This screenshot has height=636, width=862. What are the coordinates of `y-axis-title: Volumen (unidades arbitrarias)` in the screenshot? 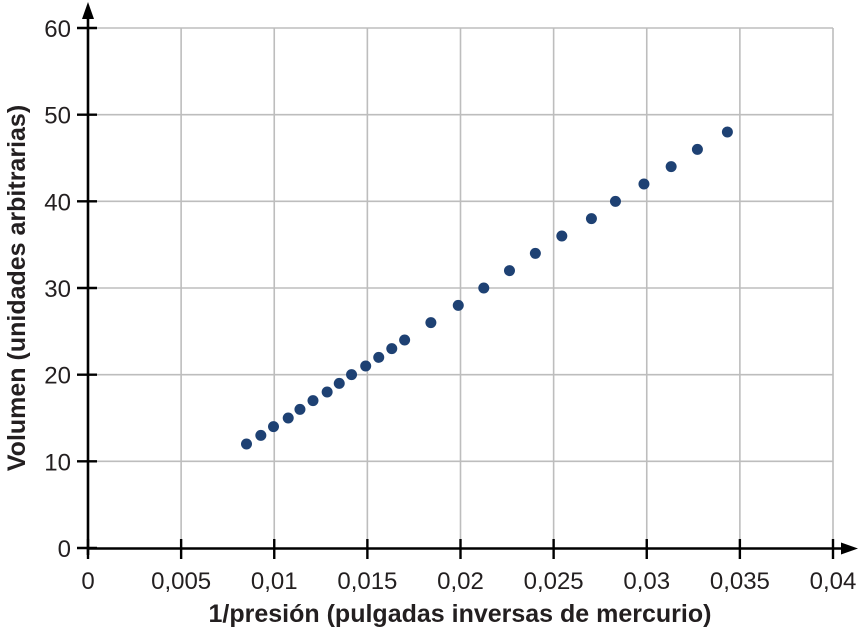 It's located at (17, 288).